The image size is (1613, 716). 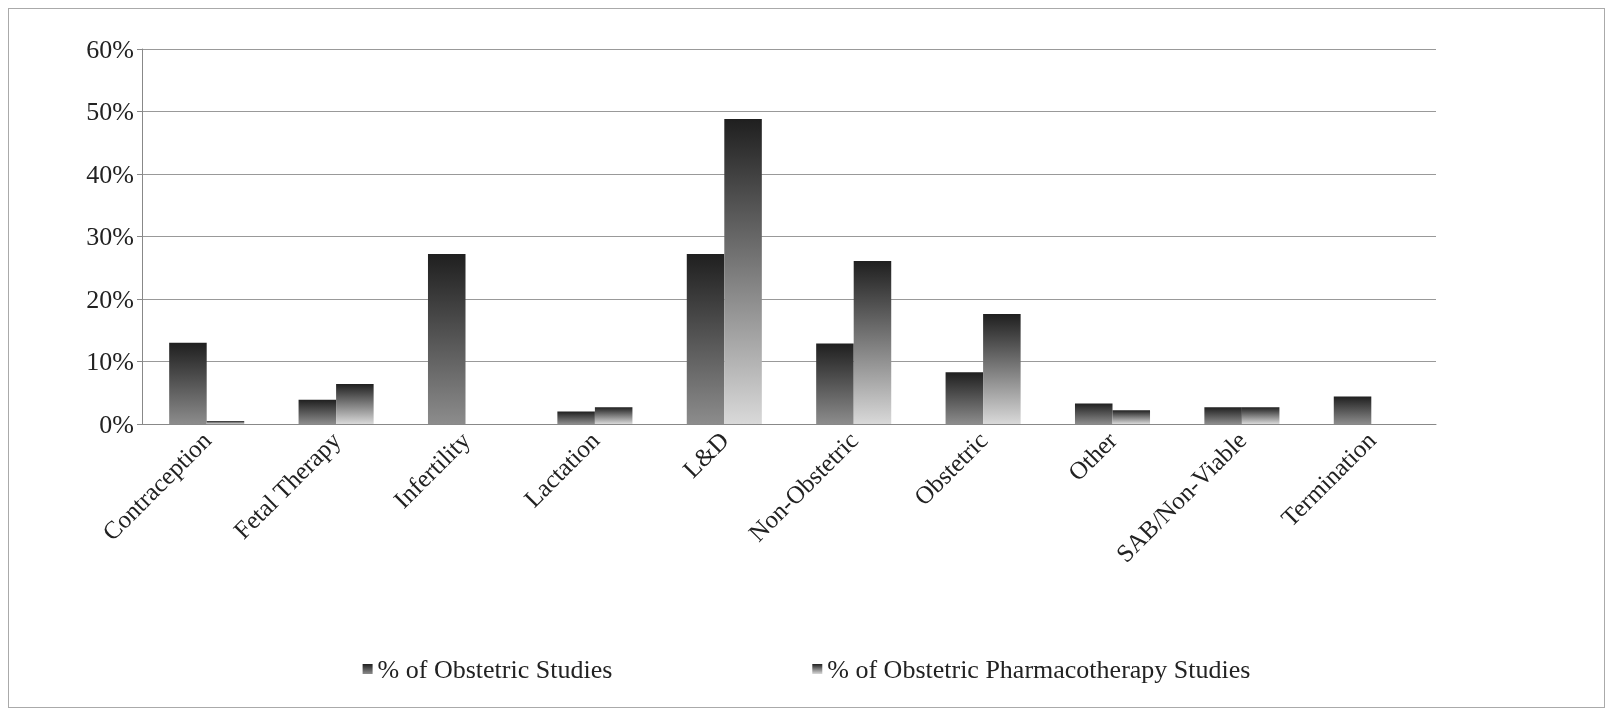 I want to click on y-tick-label: 10%, so click(x=110, y=361).